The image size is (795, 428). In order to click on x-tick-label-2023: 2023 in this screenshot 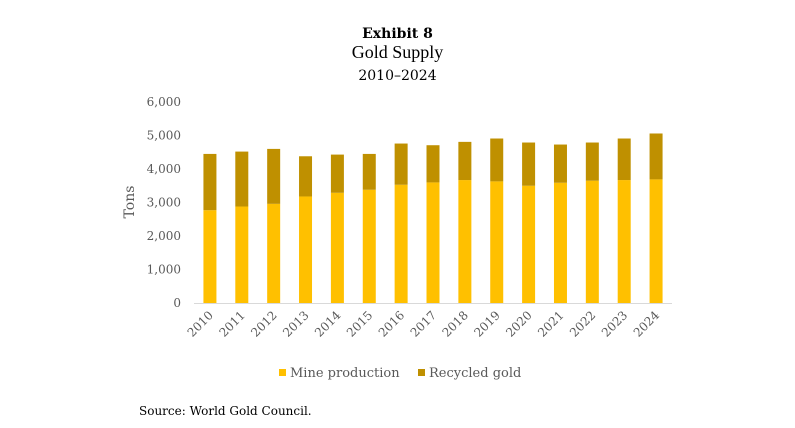, I will do `click(614, 323)`.